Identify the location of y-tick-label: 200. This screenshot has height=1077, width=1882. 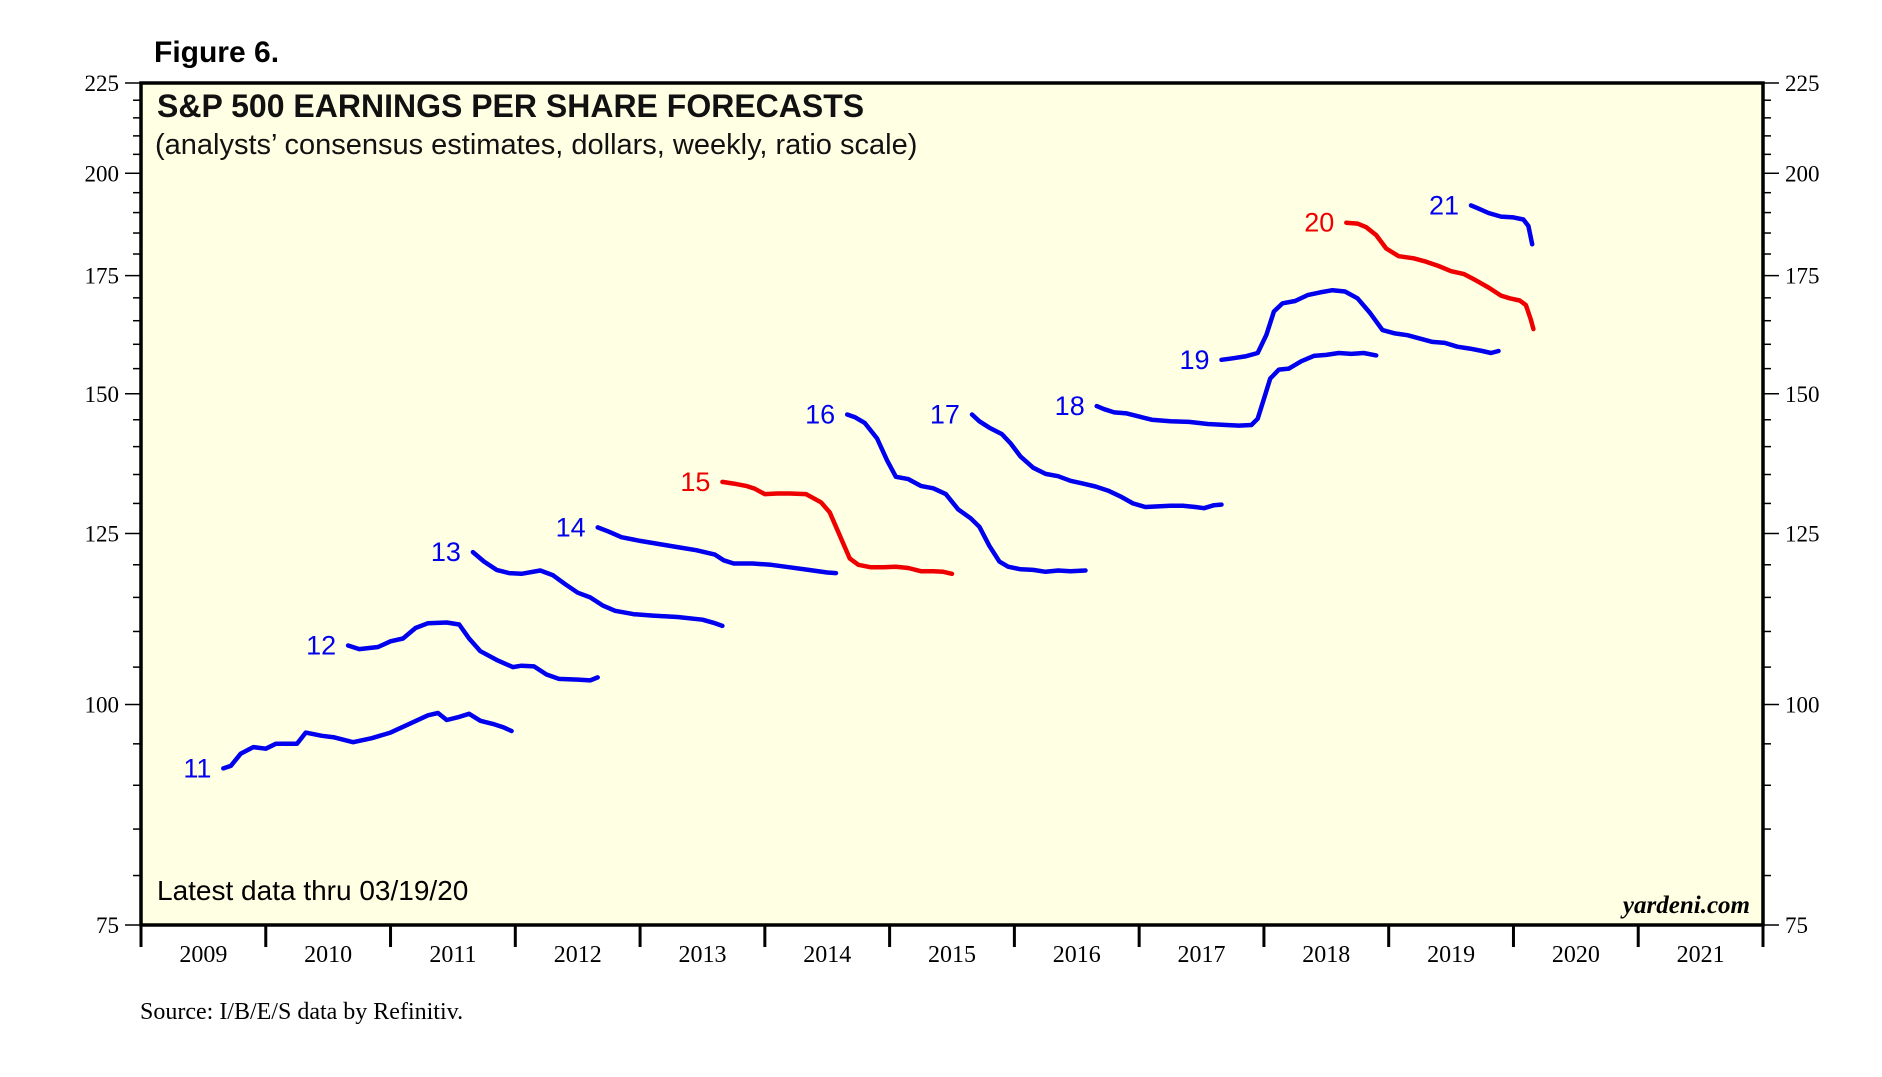
(102, 173).